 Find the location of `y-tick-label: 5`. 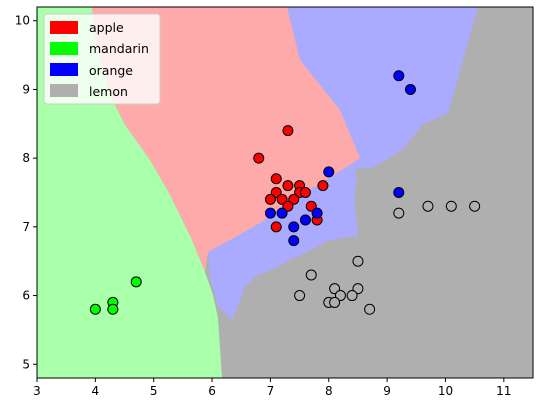

y-tick-label: 5 is located at coordinates (26, 364).